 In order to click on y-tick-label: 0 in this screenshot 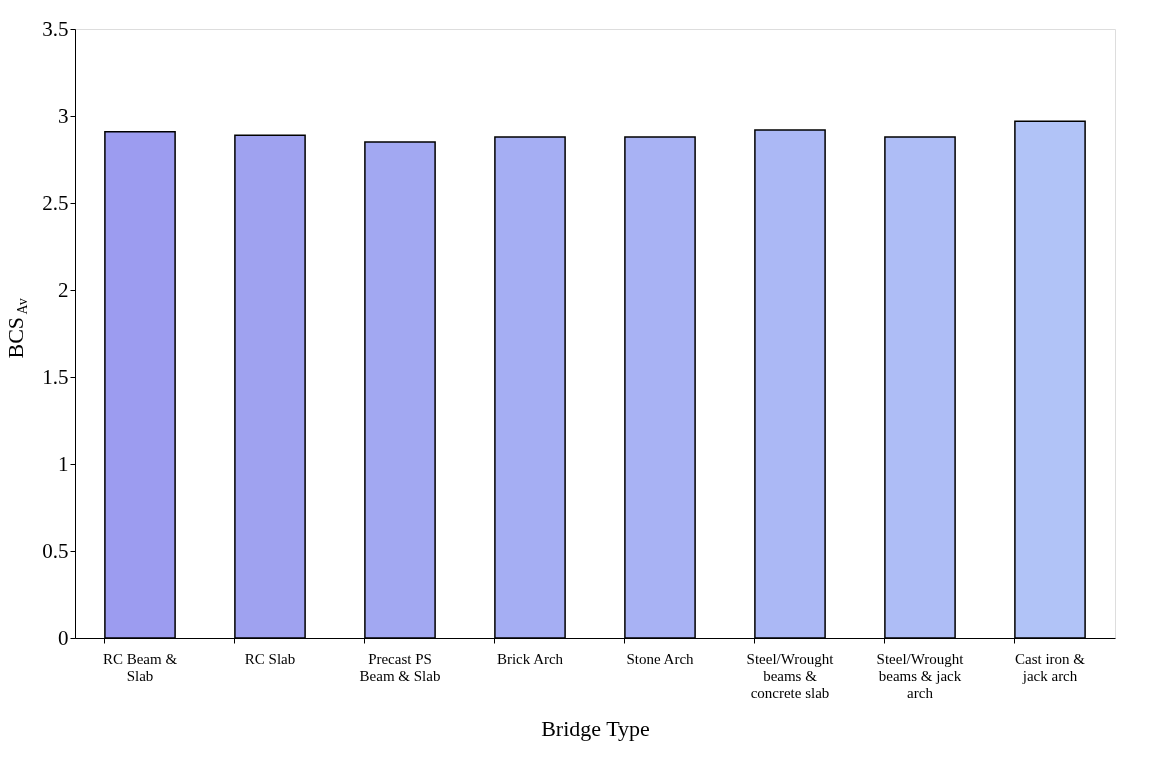, I will do `click(63, 637)`.